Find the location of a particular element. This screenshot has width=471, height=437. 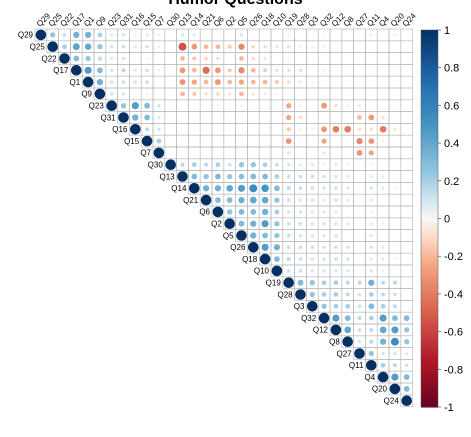

correlation-circle-Q10-Q28 is located at coordinates (301, 271).